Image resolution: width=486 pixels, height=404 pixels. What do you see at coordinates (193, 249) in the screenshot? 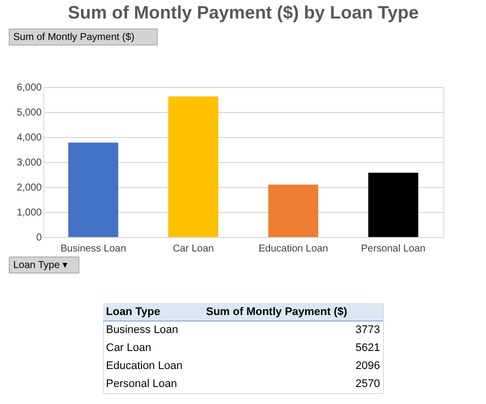
I see `x-tick-label: Car Loan` at bounding box center [193, 249].